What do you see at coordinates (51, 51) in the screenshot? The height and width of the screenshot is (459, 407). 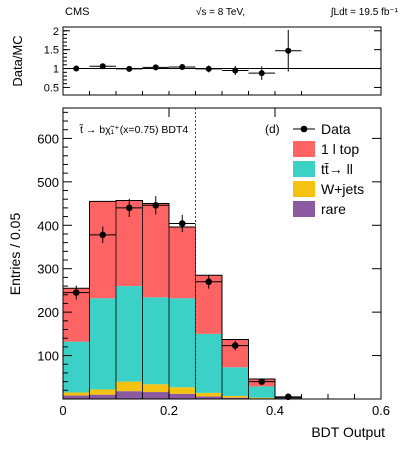 I see `ratio-ytick-label: 1.5` at bounding box center [51, 51].